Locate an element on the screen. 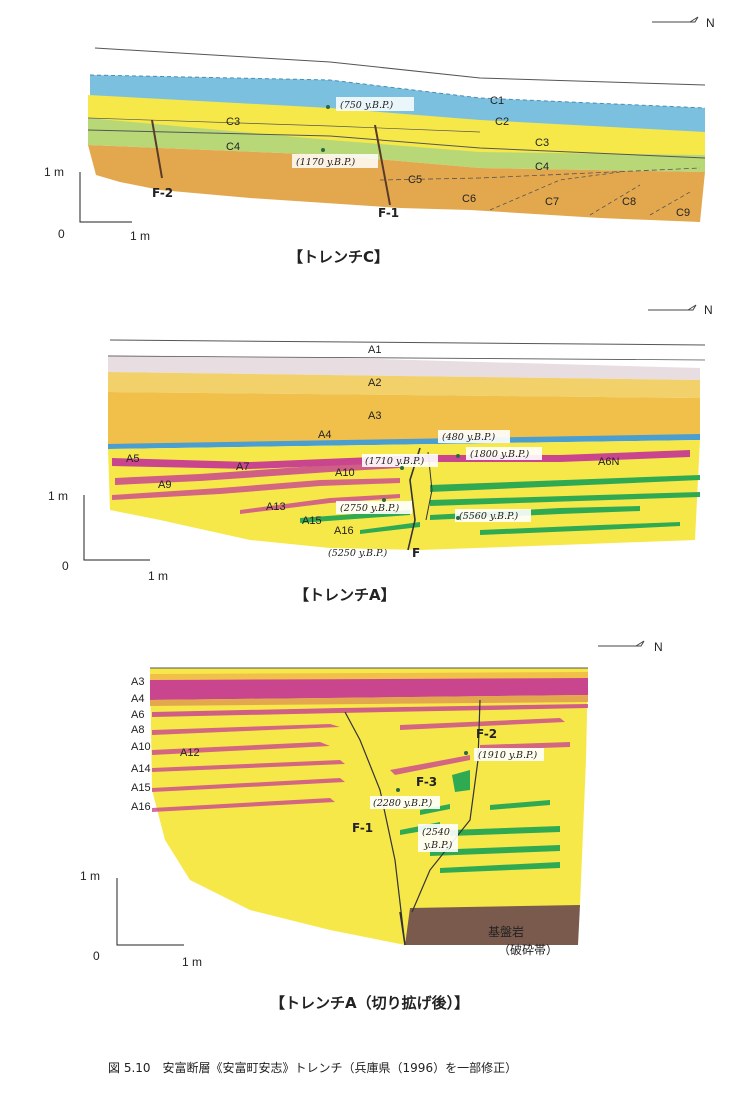  age-label-ext-2540: (2540 is located at coordinates (436, 832).